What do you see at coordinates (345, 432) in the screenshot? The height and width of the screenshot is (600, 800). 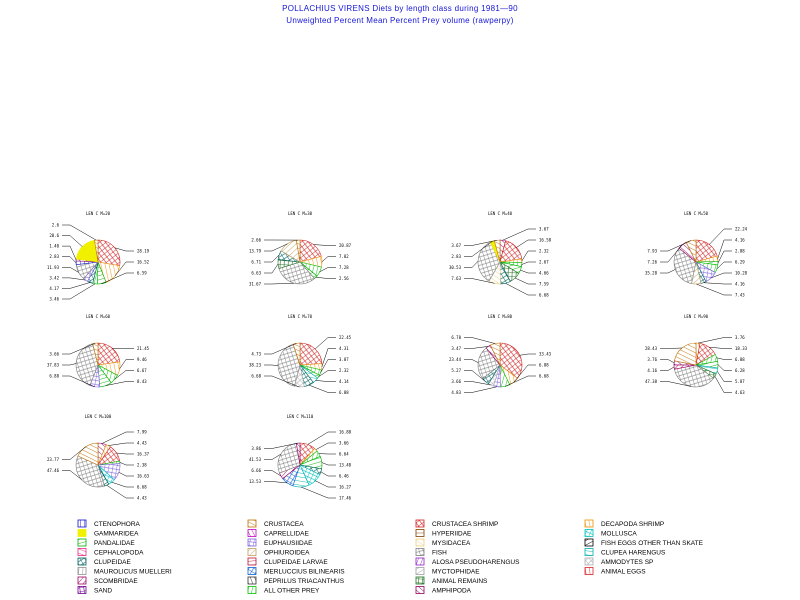 I see `slice-label: 16.88` at bounding box center [345, 432].